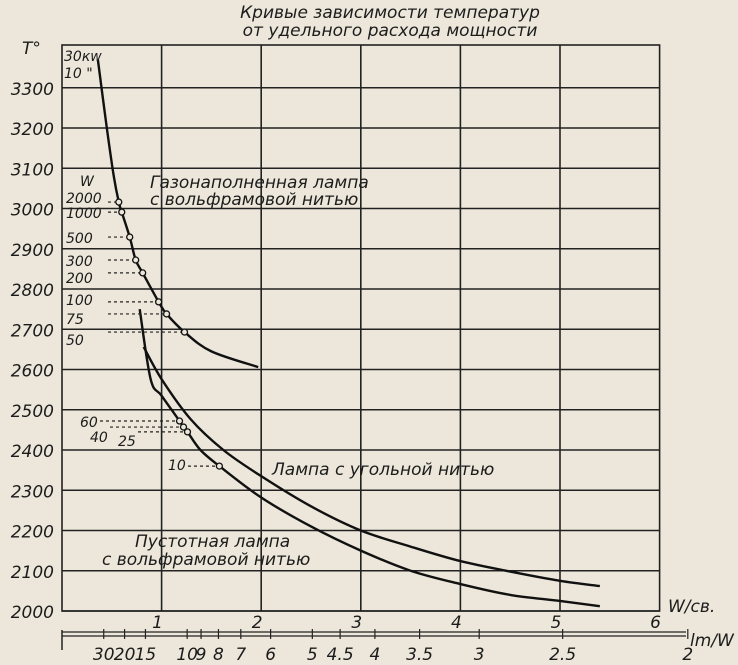 The height and width of the screenshot is (665, 738). What do you see at coordinates (356, 623) in the screenshot?
I see `x-tick-label: 3` at bounding box center [356, 623].